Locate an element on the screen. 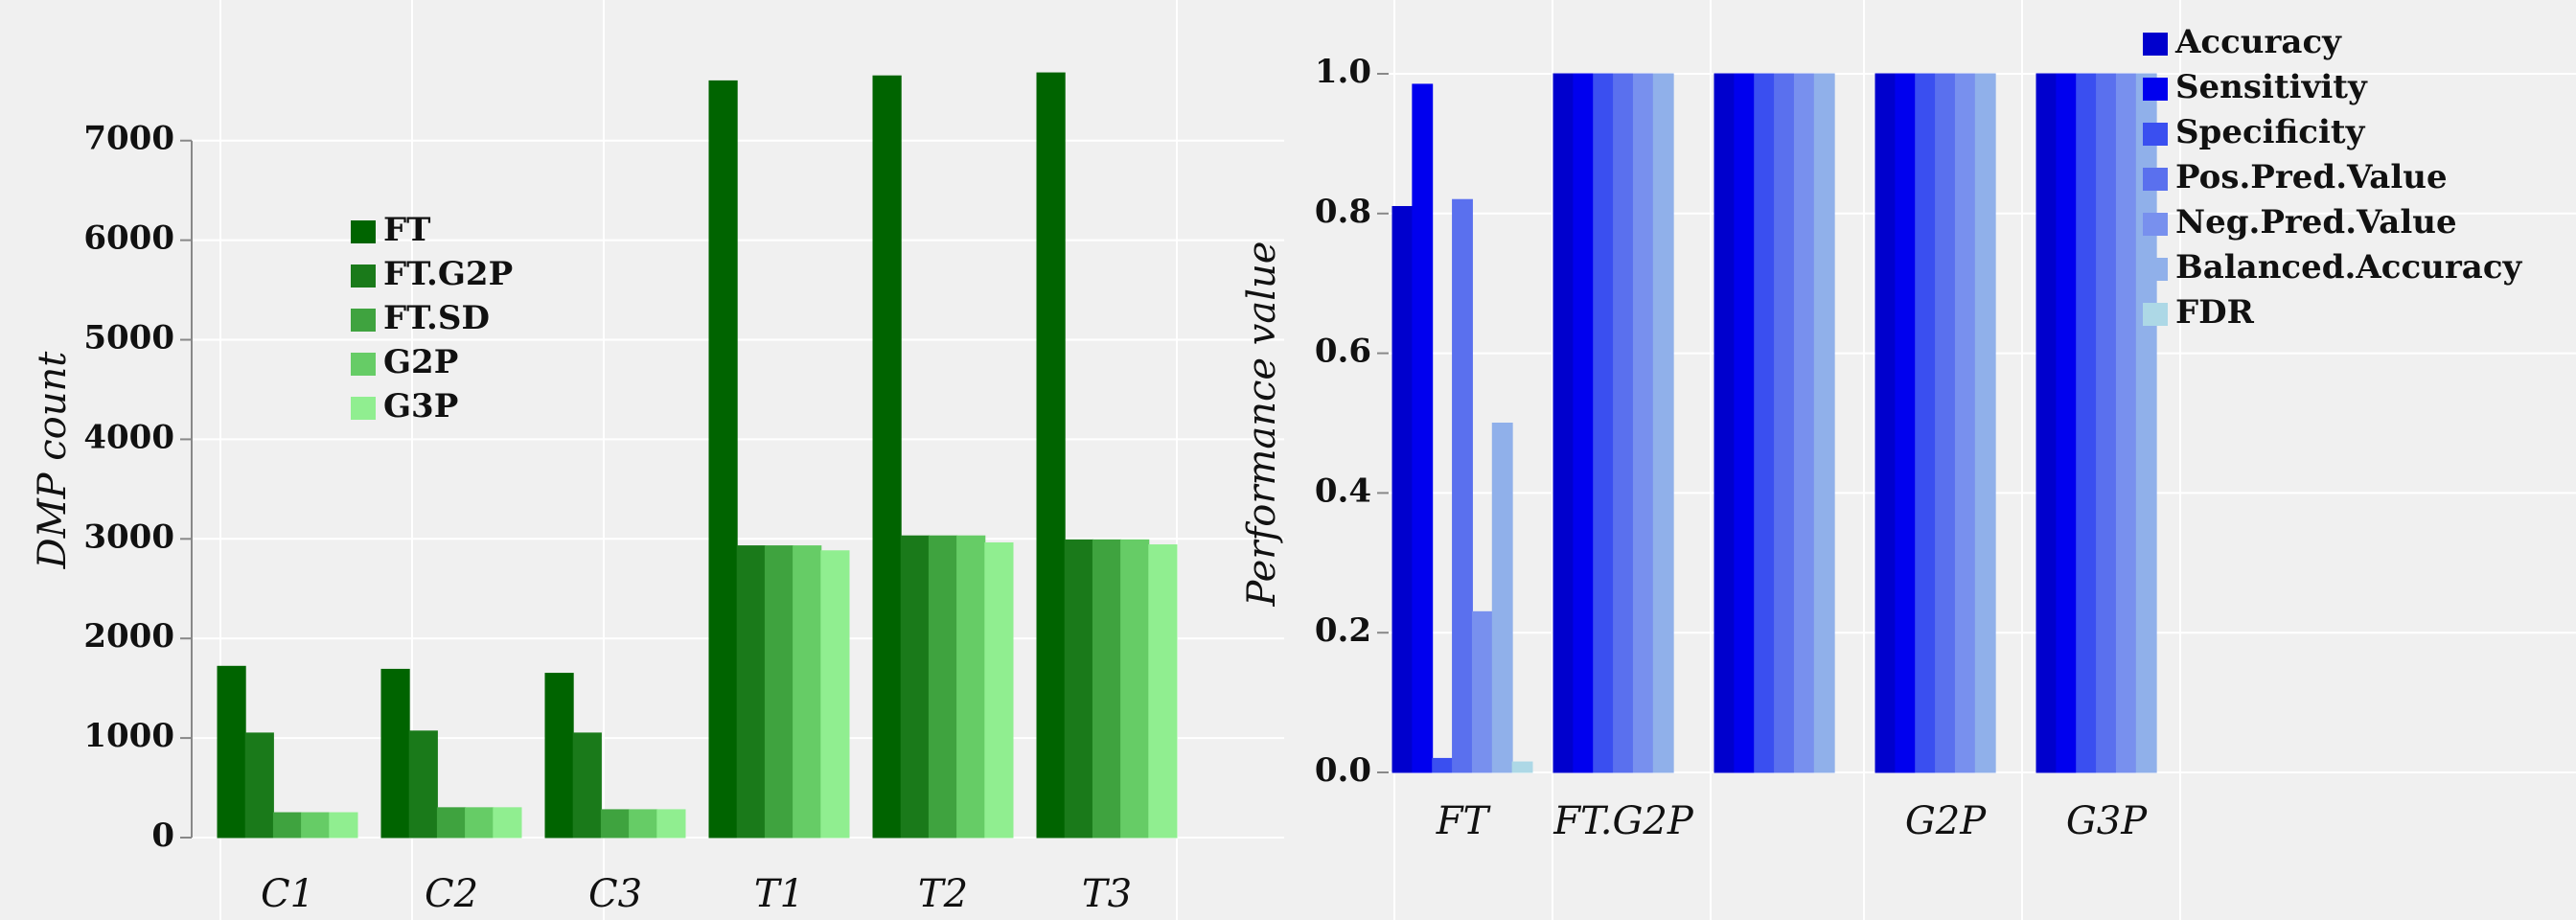  legend-label: FT.G2P is located at coordinates (448, 274).